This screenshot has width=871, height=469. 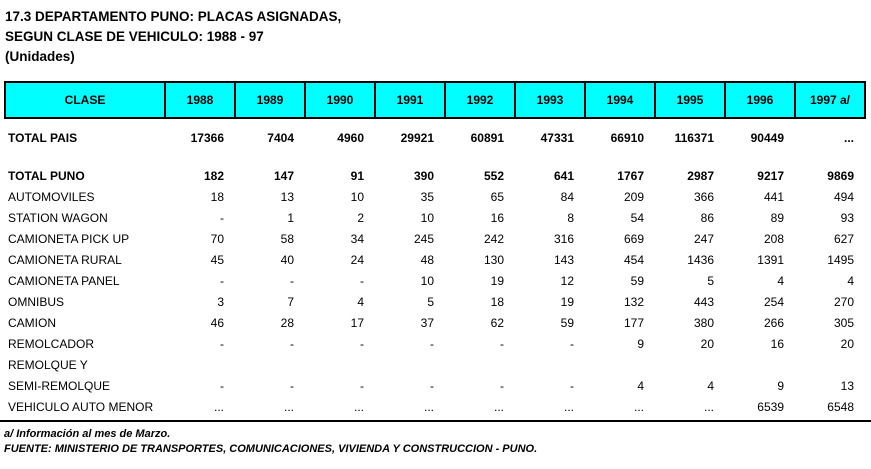 What do you see at coordinates (427, 322) in the screenshot?
I see `value-cell: 37` at bounding box center [427, 322].